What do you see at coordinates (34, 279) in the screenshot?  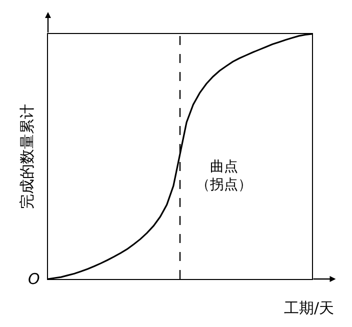 I see `text: O` at bounding box center [34, 279].